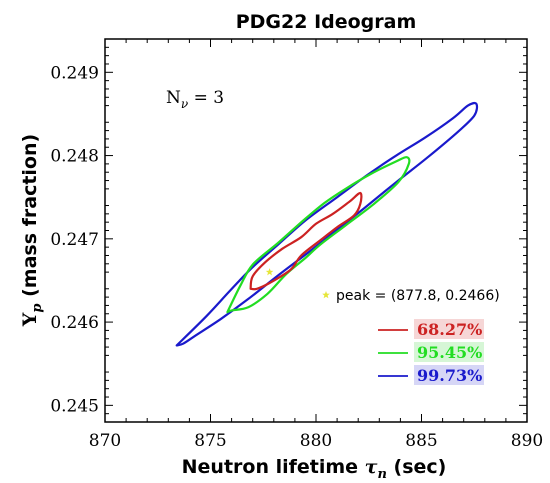 This screenshot has height=483, width=550. What do you see at coordinates (74, 406) in the screenshot?
I see `y-tick-label: 0.245` at bounding box center [74, 406].